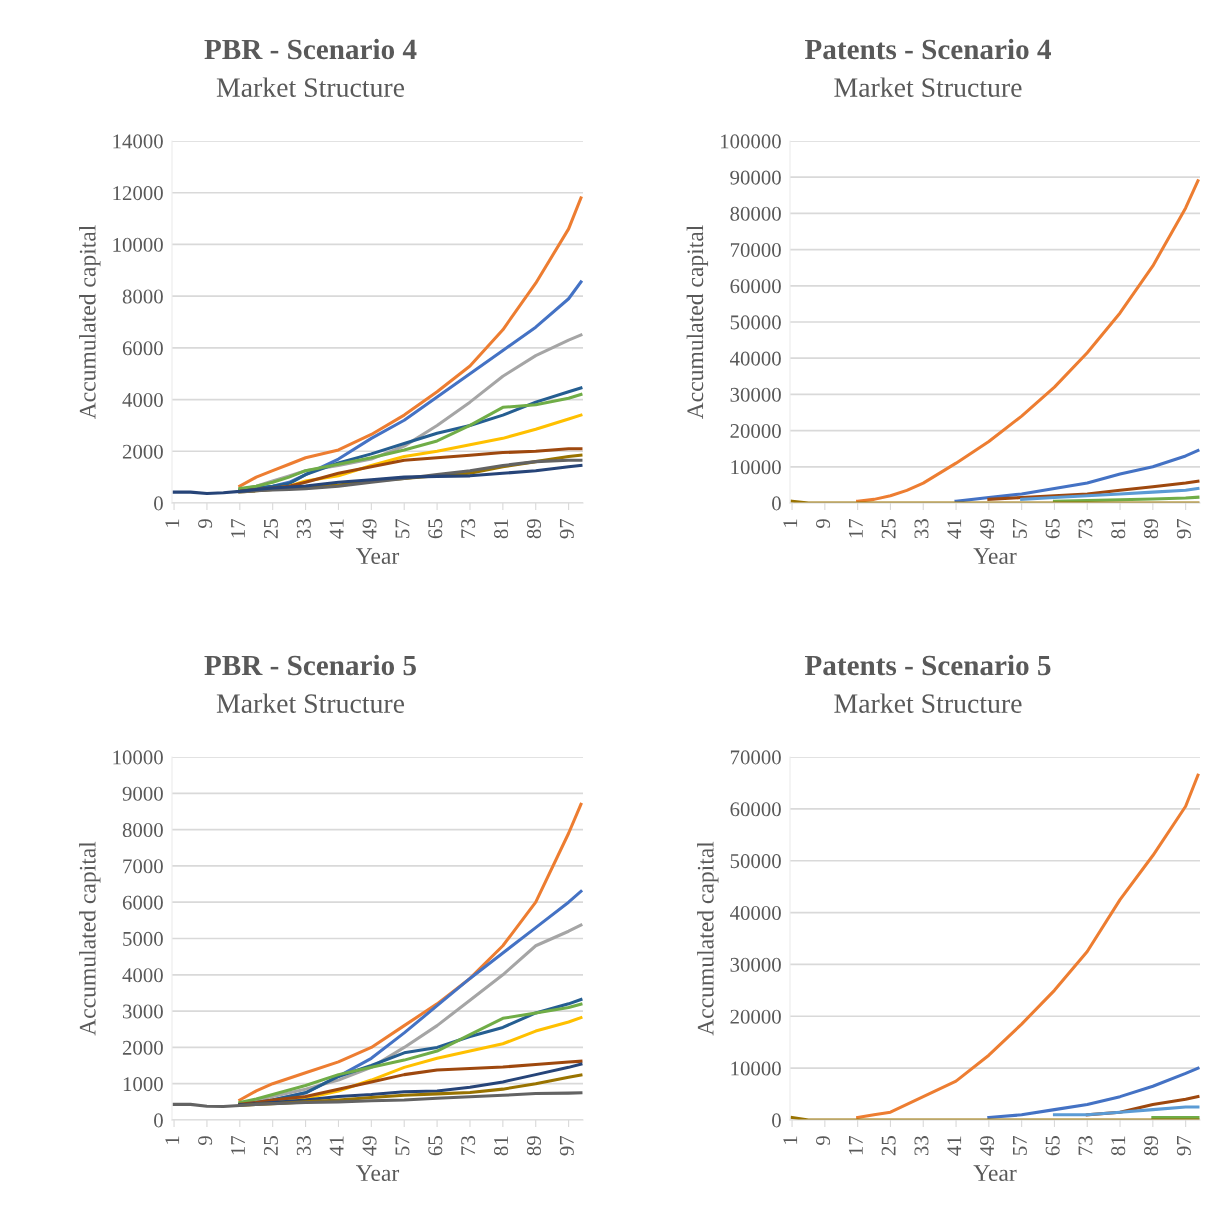  I want to click on chart-title: PBR - Scenario 5, so click(310, 665).